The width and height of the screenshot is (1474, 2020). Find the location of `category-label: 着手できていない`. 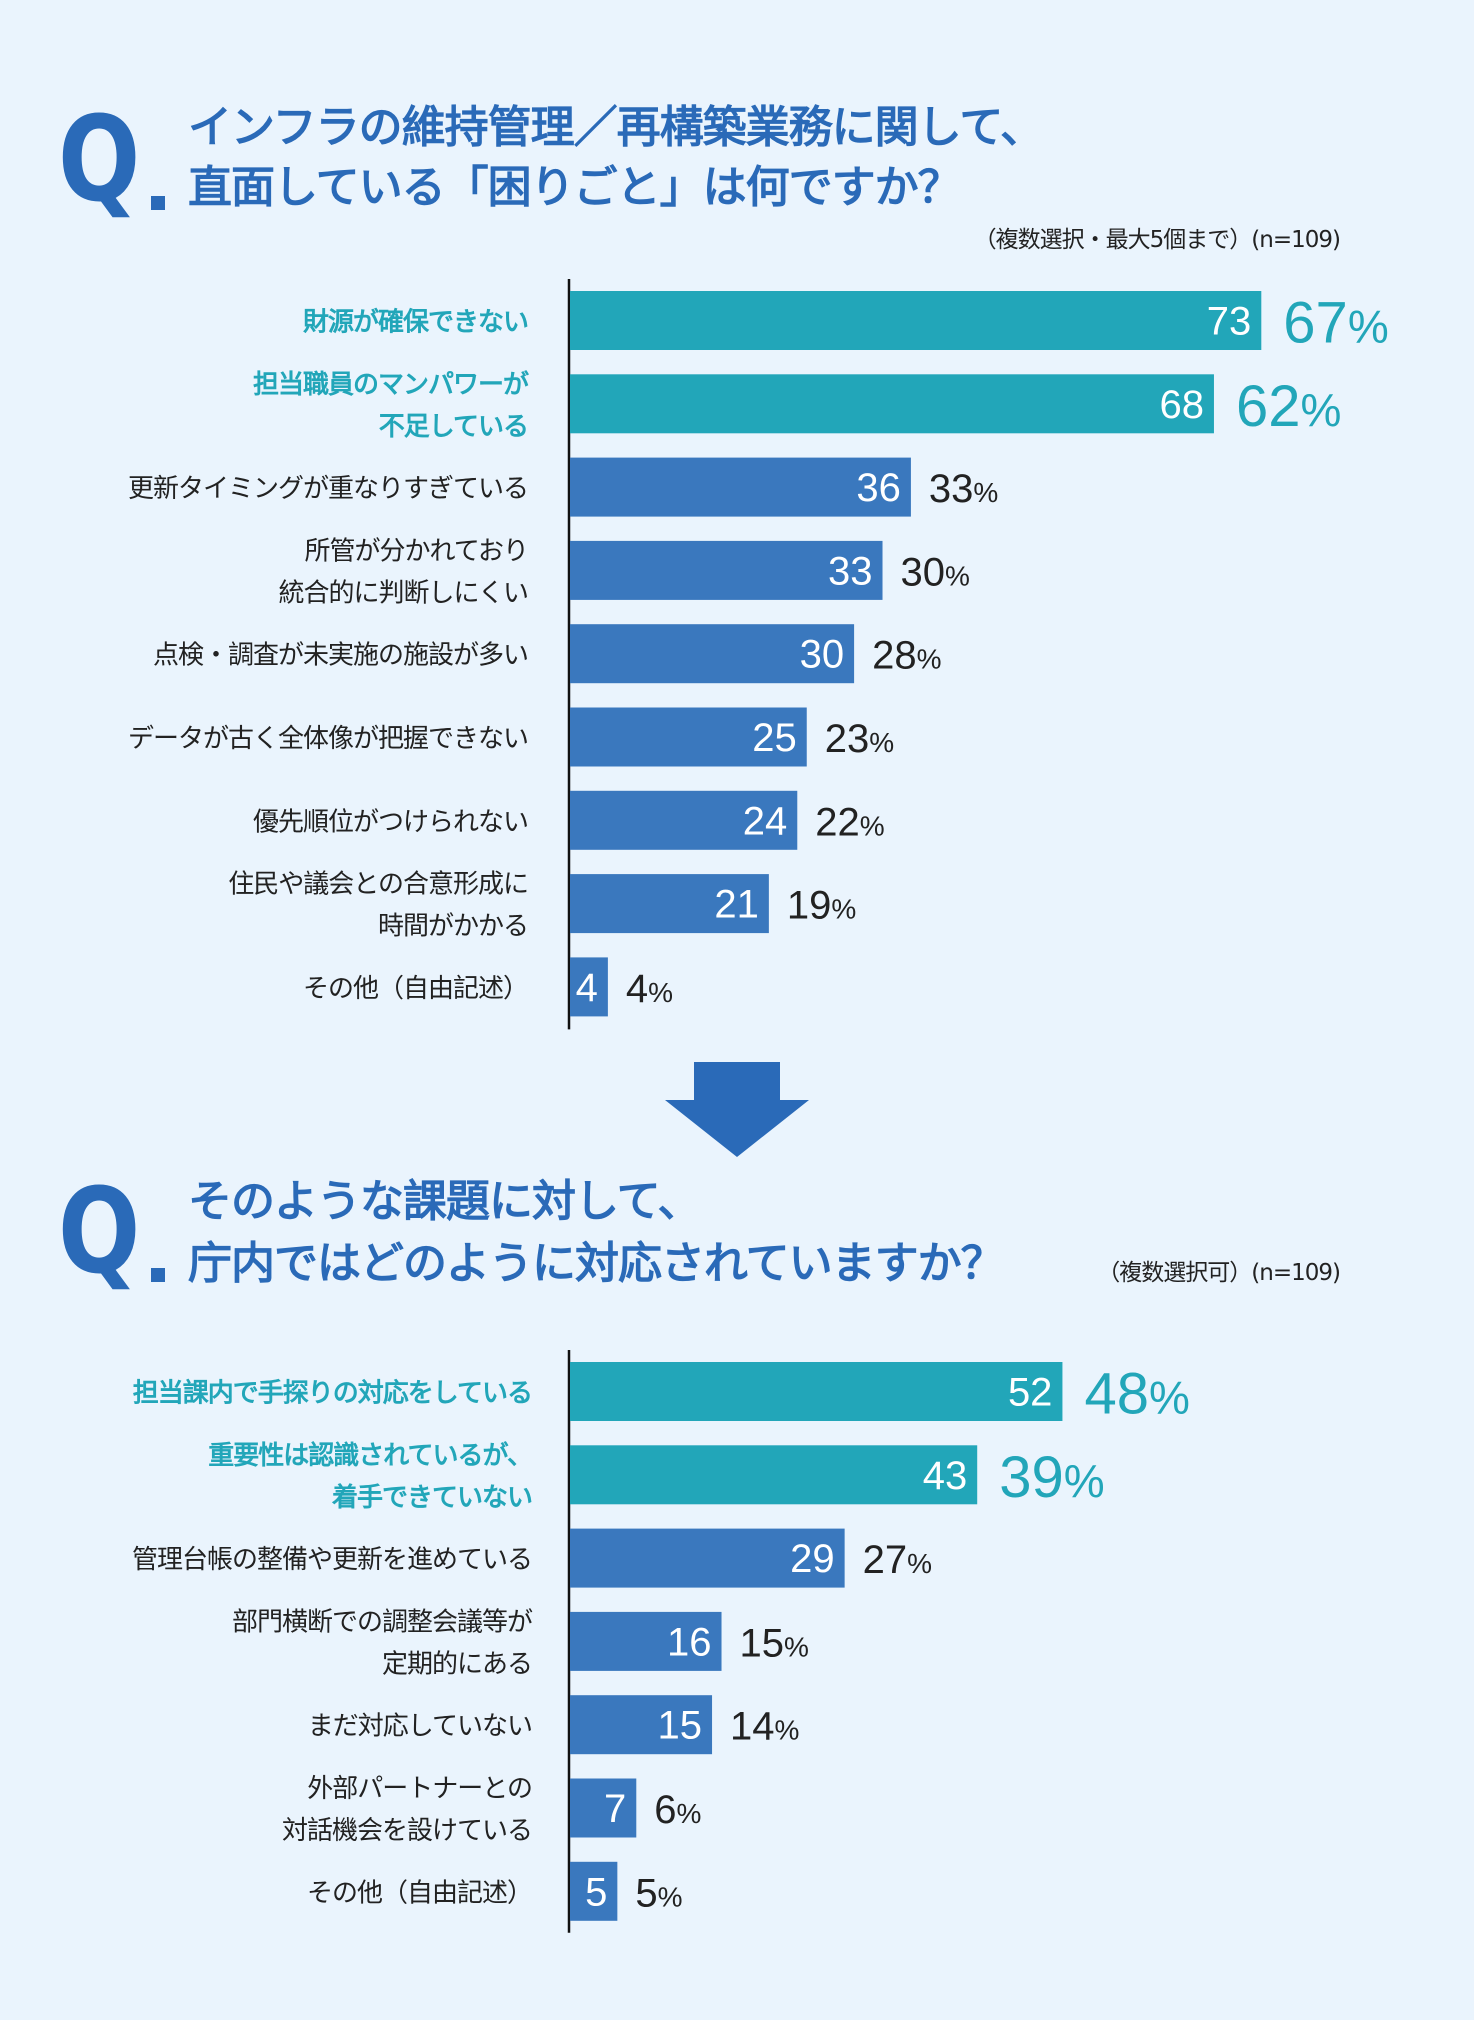

category-label: 着手できていない is located at coordinates (431, 1497).